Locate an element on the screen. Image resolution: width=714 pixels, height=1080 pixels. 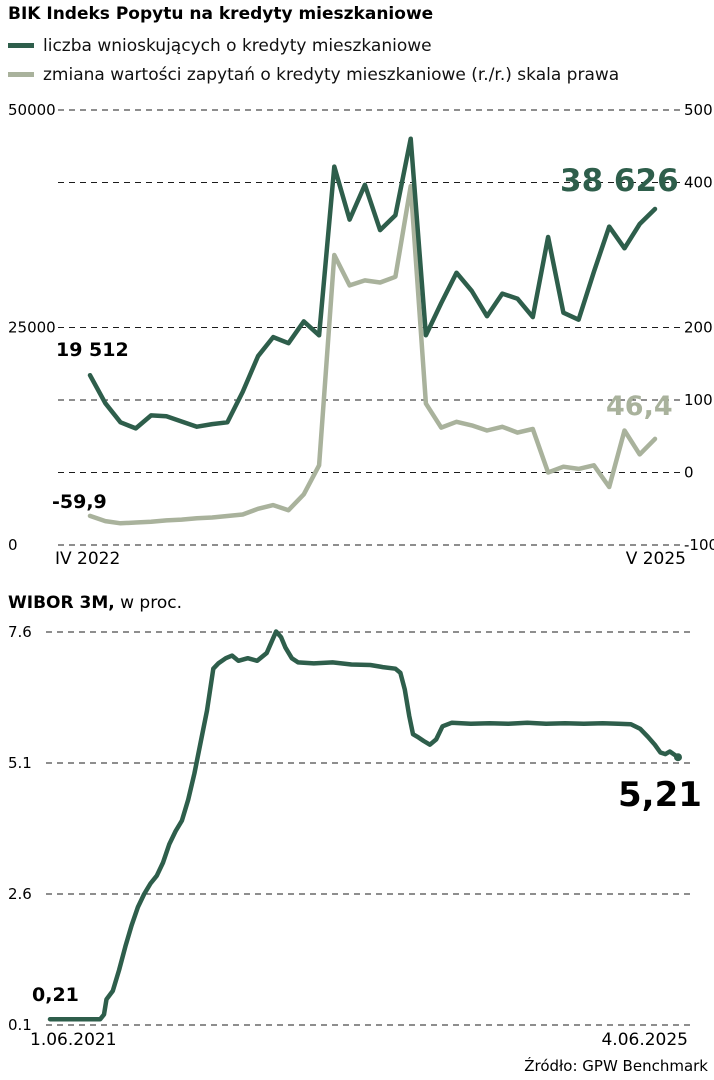
wibor-end-dot is located at coordinates (678, 757).